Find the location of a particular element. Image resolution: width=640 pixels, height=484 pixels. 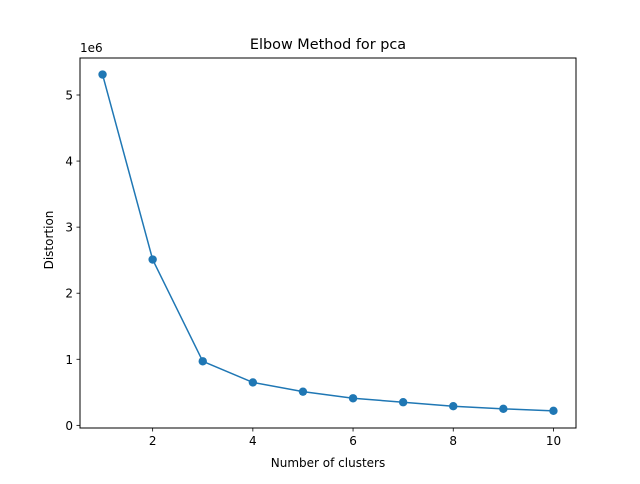

x-tick-label: 2 is located at coordinates (153, 441).